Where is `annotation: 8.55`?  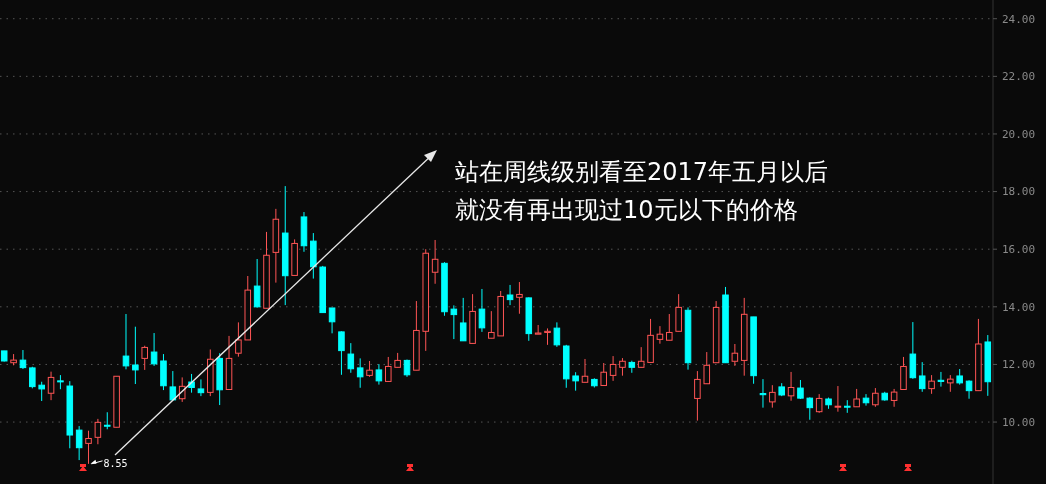
annotation: 8.55 is located at coordinates (115, 464).